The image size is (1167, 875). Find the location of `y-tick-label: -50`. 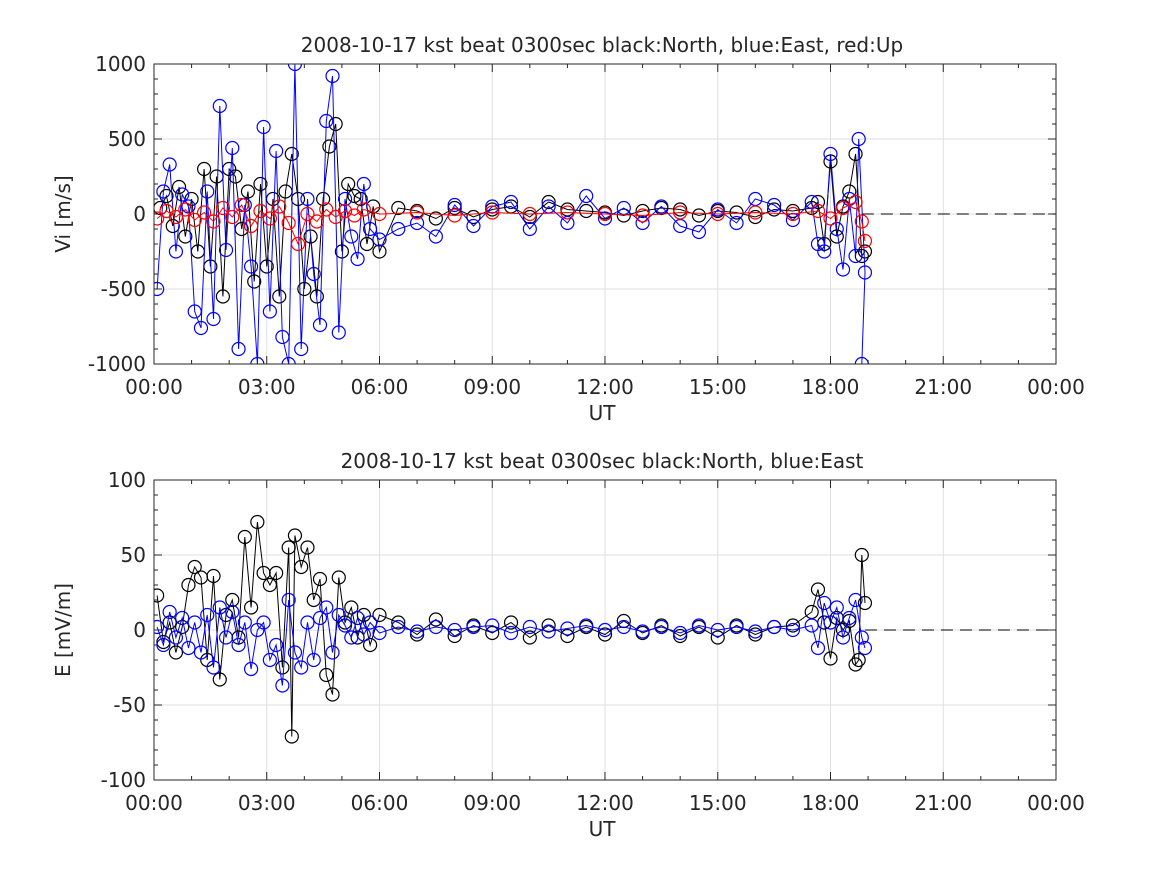

y-tick-label: -50 is located at coordinates (129, 705).